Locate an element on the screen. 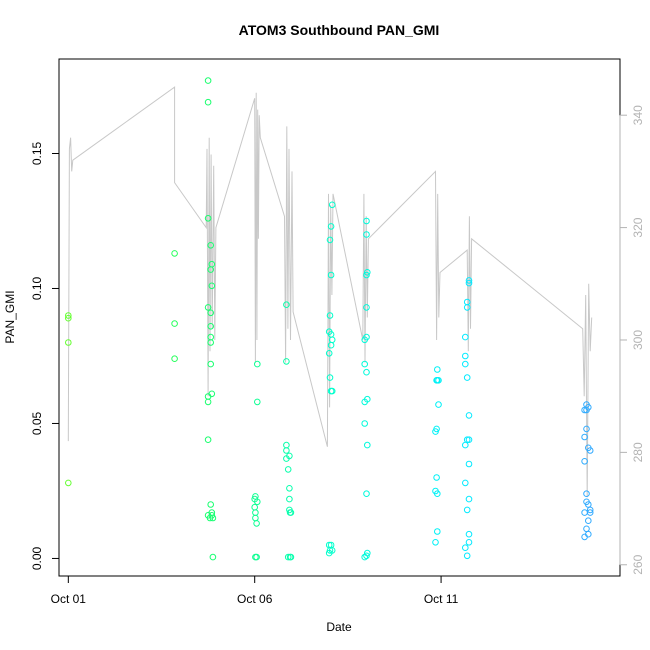  y-axis: 0.00 0.05 0.10 0.15 is located at coordinates (45, 355).